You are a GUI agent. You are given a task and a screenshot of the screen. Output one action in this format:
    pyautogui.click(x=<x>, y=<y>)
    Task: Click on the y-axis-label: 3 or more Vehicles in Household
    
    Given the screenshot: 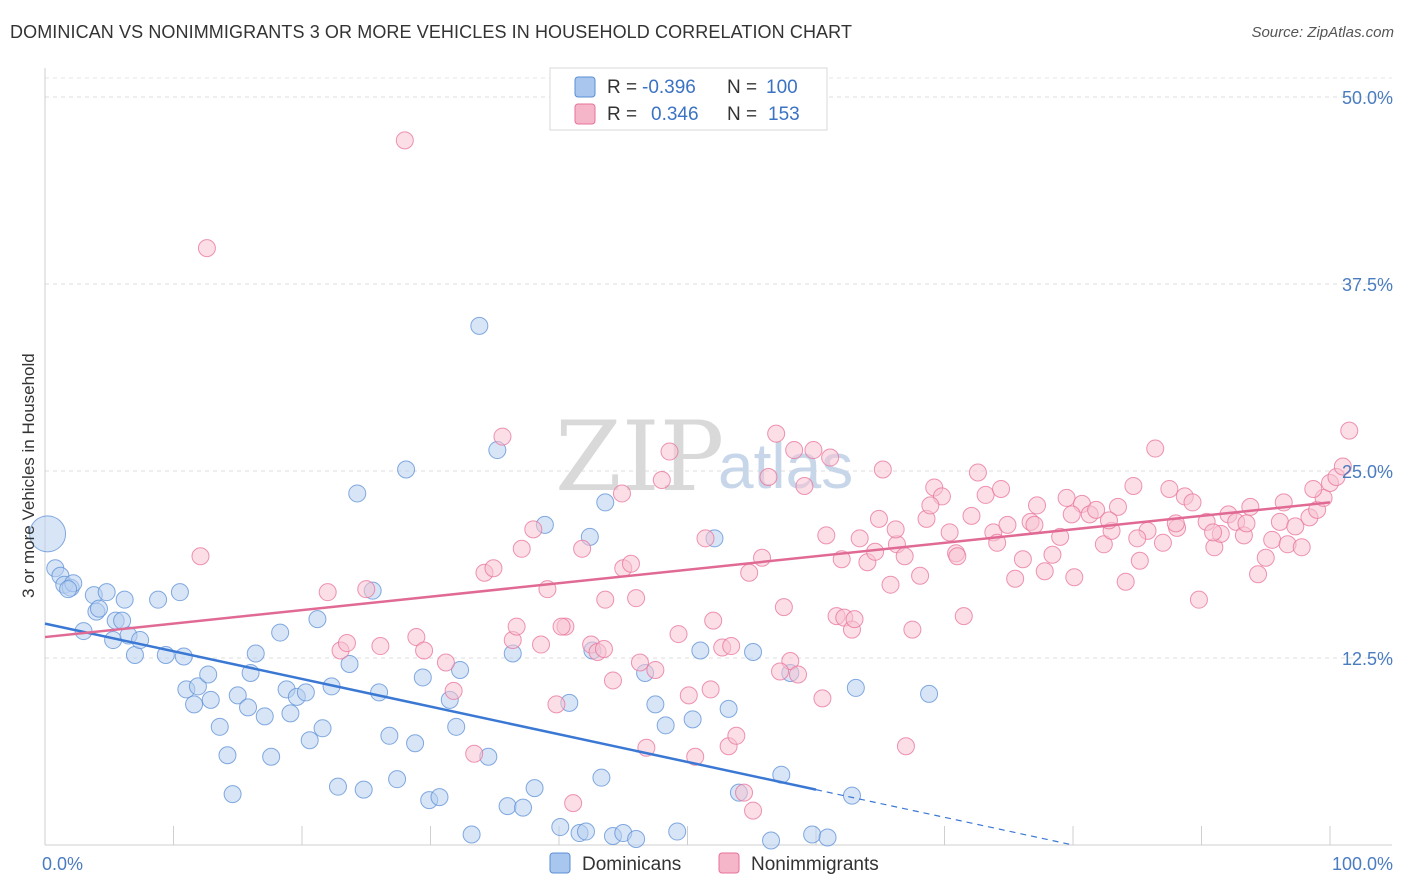 What is the action you would take?
    pyautogui.click(x=28, y=475)
    